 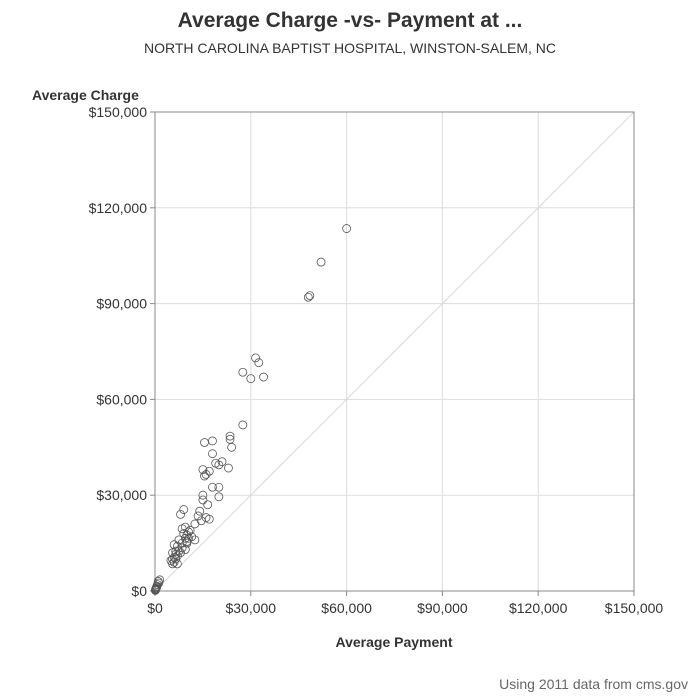 What do you see at coordinates (121, 495) in the screenshot?
I see `y-tick-label-1: $30,000` at bounding box center [121, 495].